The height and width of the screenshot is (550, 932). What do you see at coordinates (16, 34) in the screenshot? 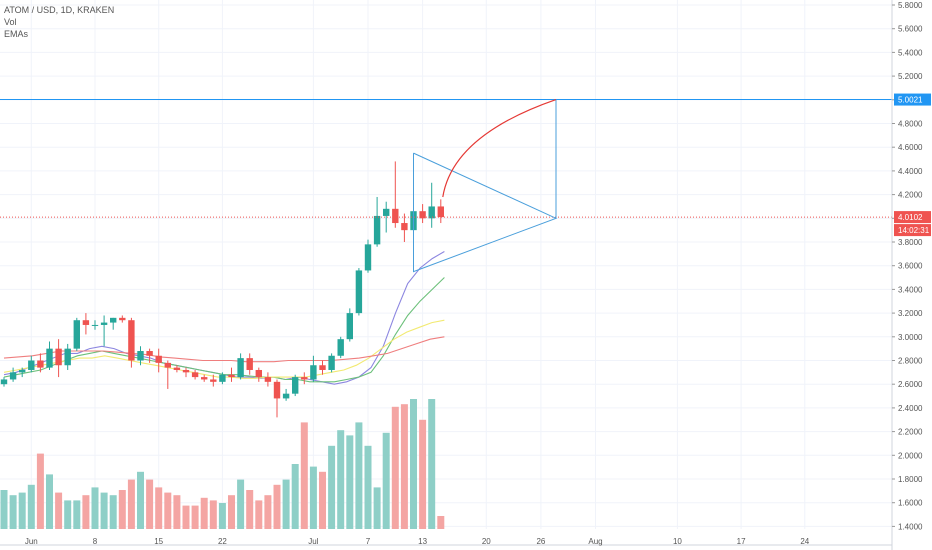
I see `indicator-emas: EMAs` at bounding box center [16, 34].